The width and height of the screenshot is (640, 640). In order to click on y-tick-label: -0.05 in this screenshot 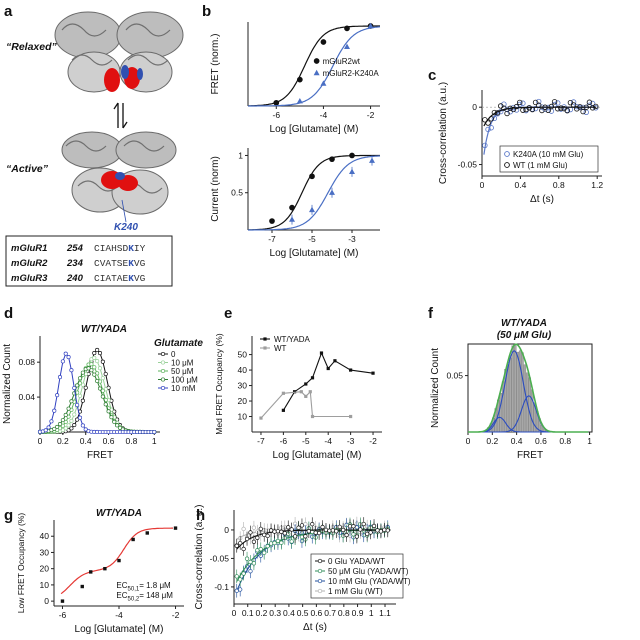, I will do `click(220, 558)`.